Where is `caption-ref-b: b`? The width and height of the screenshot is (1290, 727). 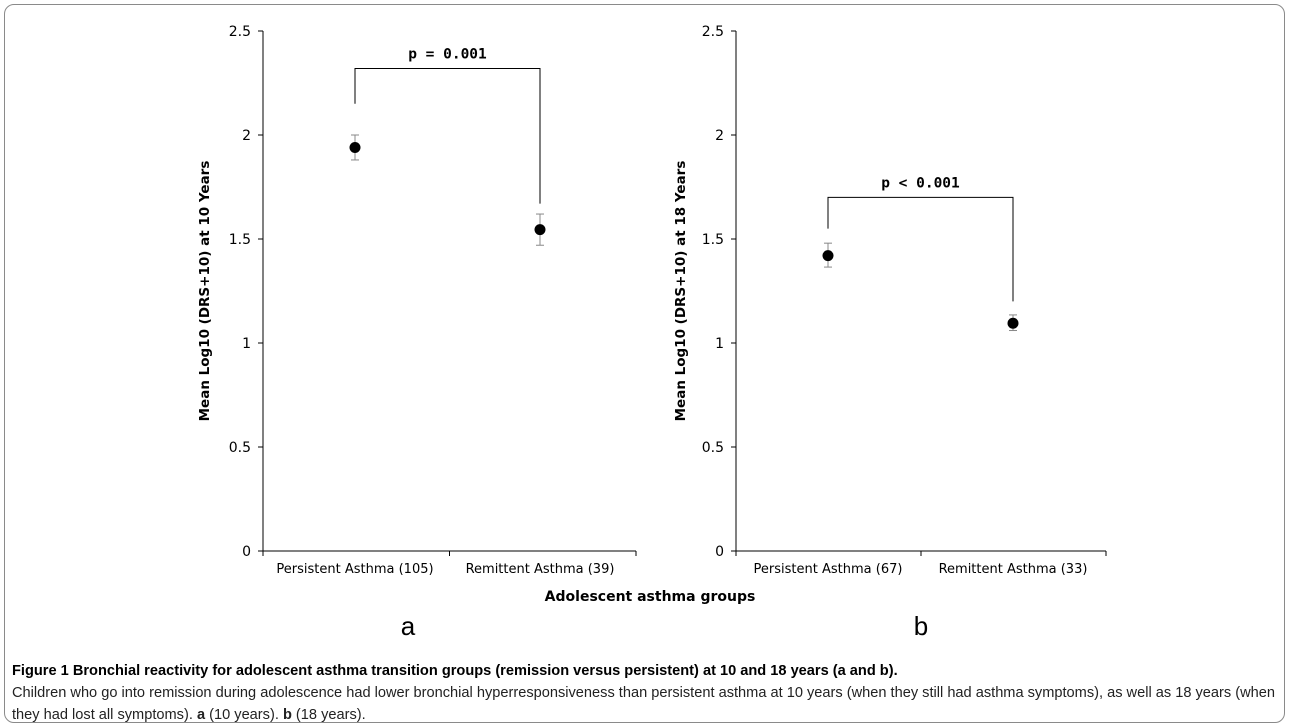
caption-ref-b: b is located at coordinates (287, 715).